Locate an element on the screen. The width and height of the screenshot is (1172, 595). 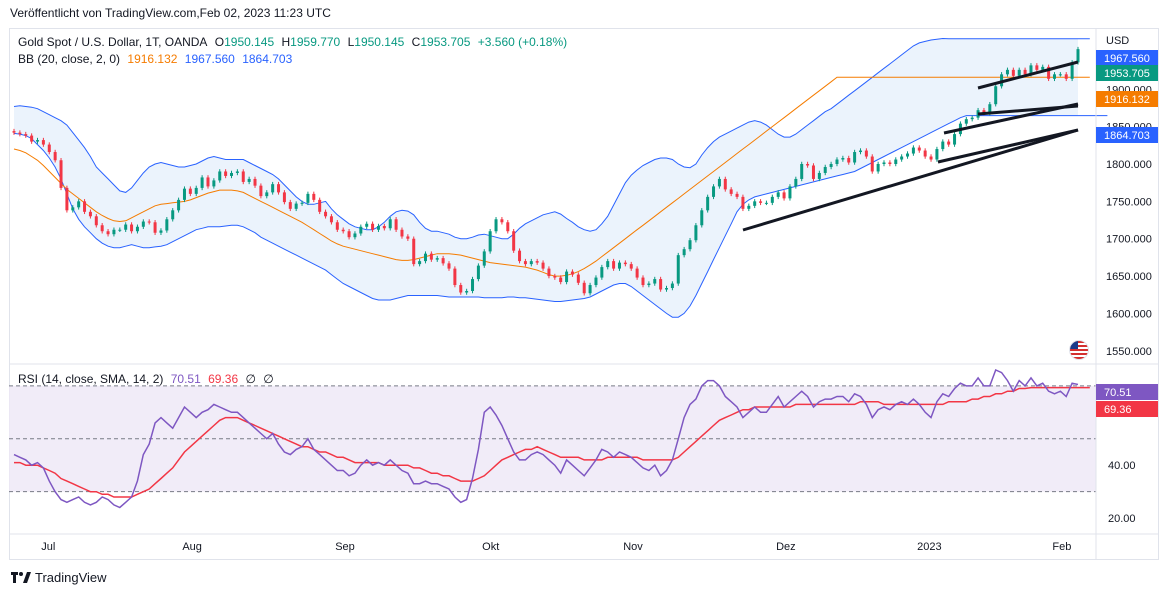
symbol-title: Gold Spot / U.S. Dollar, 1T, OANDA is located at coordinates (113, 42).